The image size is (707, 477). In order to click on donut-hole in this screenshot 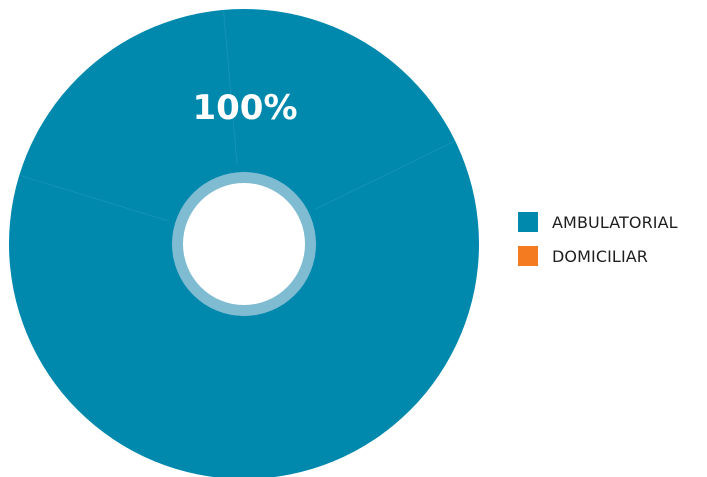, I will do `click(244, 244)`.